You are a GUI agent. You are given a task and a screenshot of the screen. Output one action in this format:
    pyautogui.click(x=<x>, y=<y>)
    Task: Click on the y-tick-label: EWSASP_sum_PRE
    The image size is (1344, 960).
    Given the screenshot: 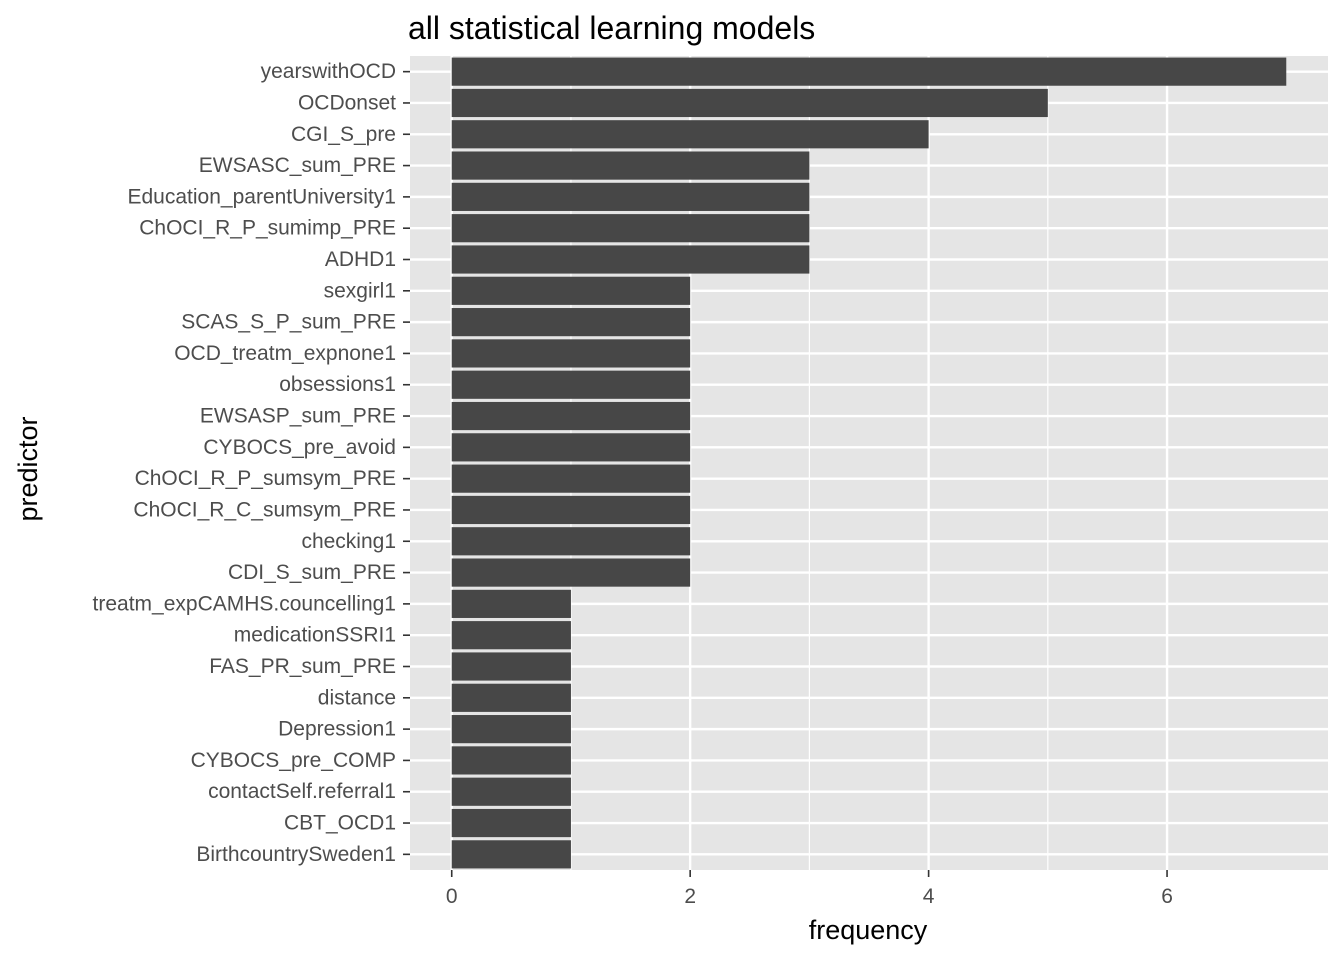 What is the action you would take?
    pyautogui.click(x=298, y=416)
    